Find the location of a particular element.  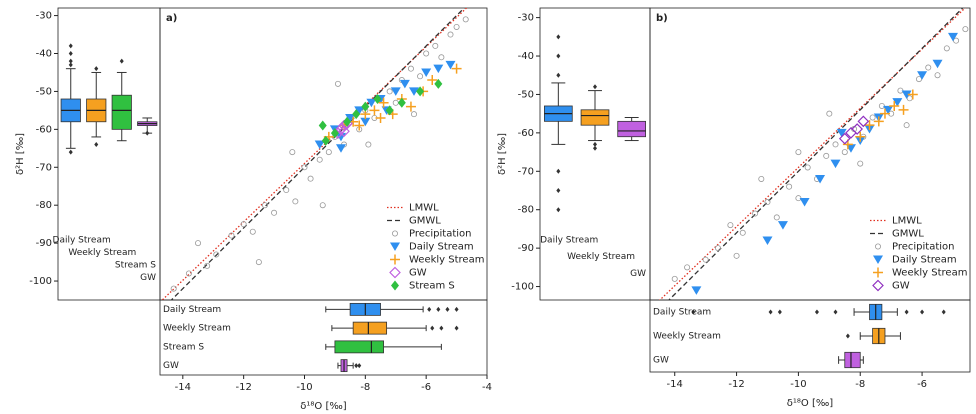

x-axis-label: δ¹⁸O [‰] is located at coordinates (810, 403).